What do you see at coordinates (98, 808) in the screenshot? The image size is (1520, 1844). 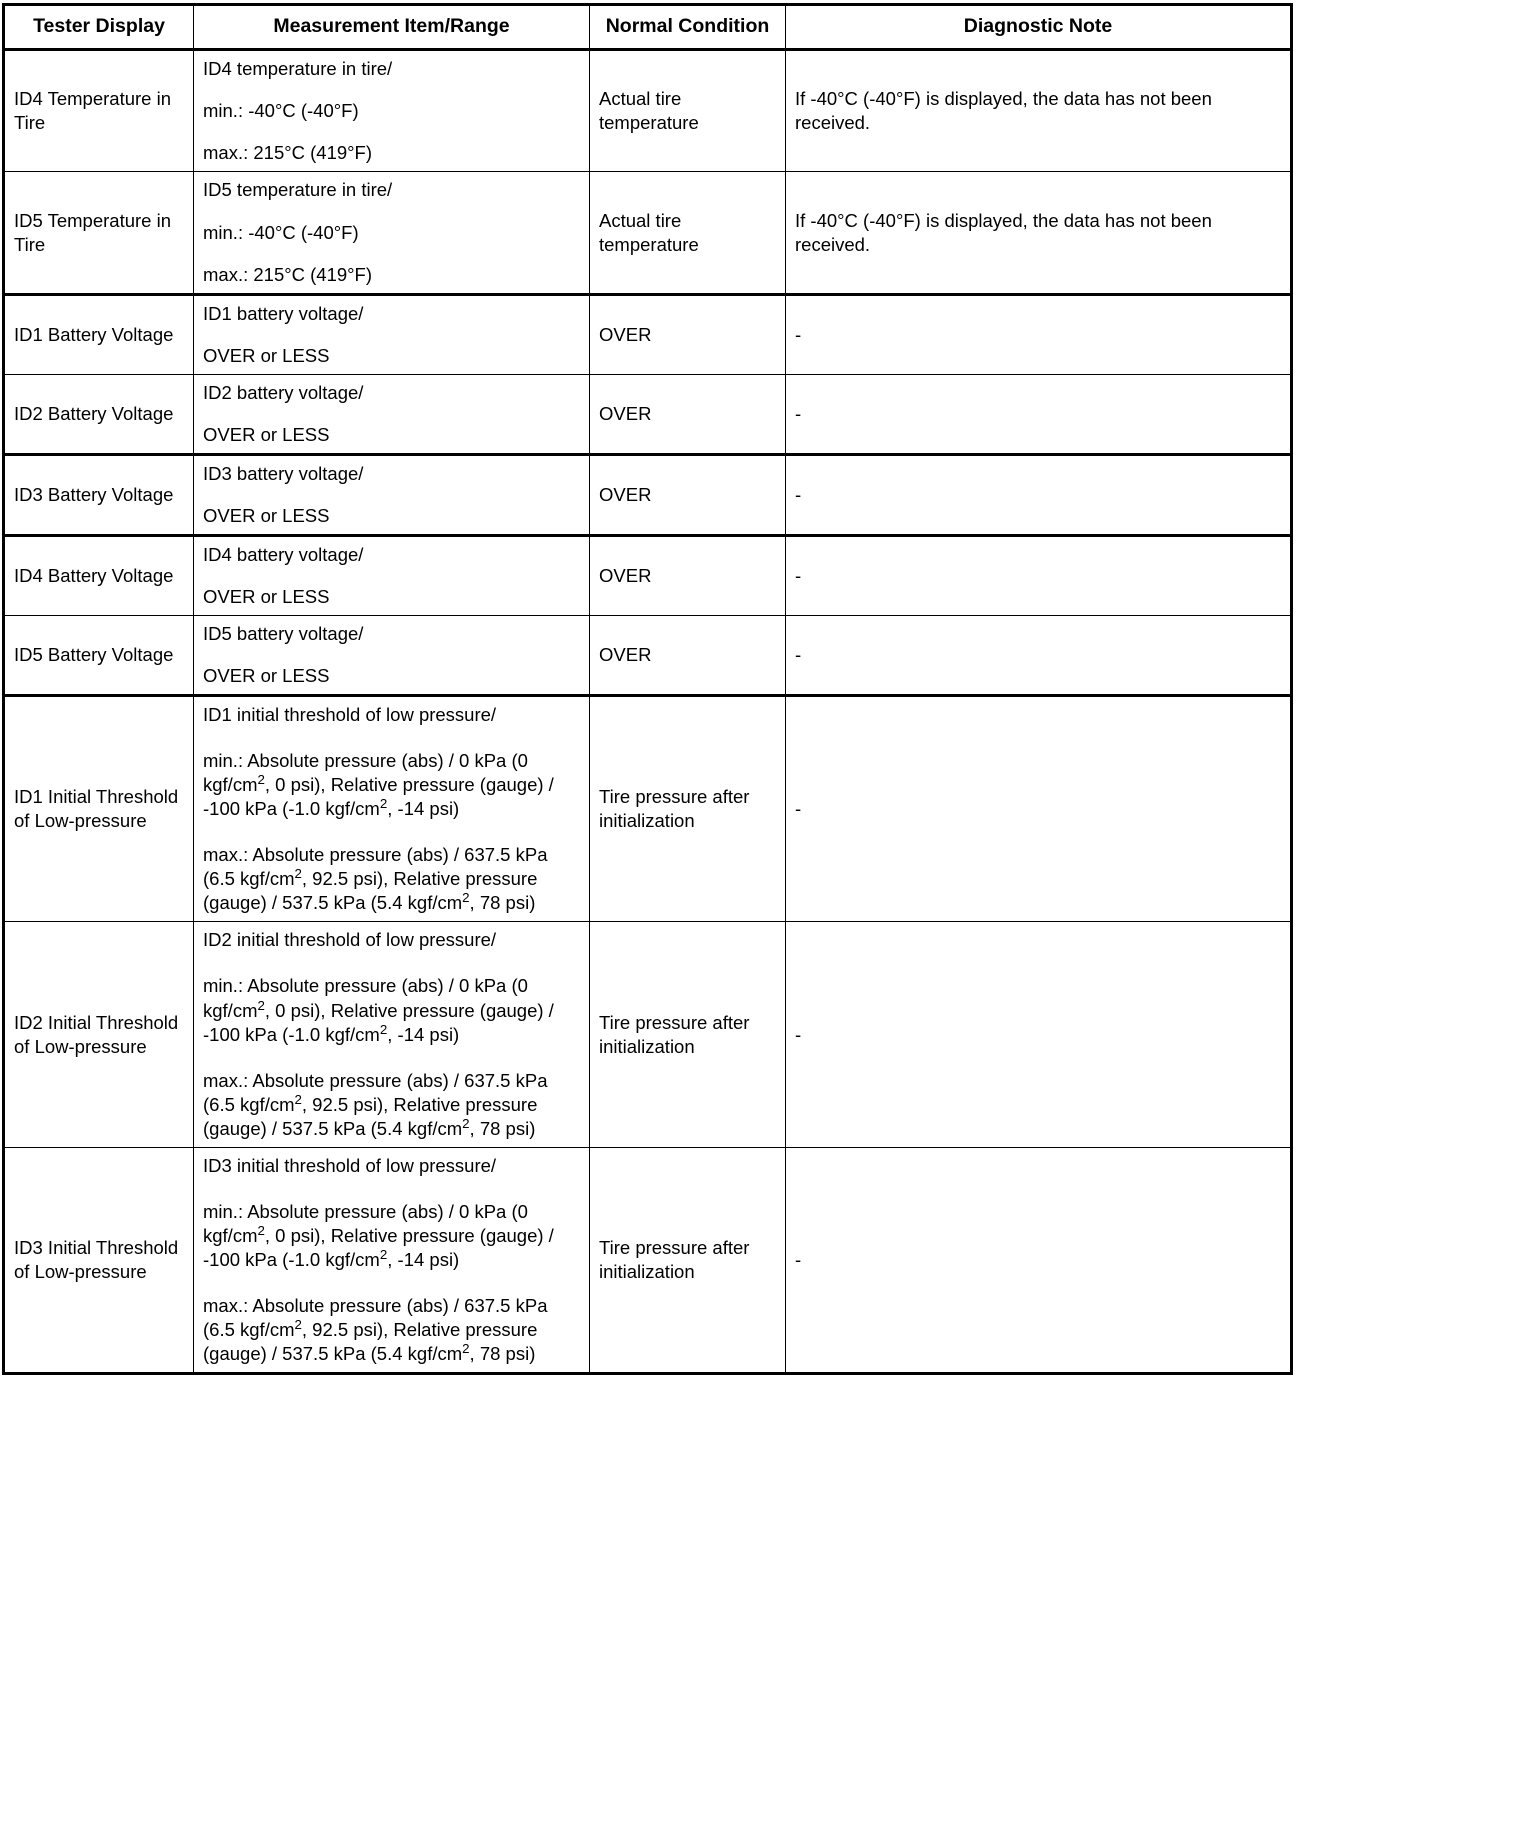 I see `cell-tester-display: ID1 Initial Threshold of Low-pressure` at bounding box center [98, 808].